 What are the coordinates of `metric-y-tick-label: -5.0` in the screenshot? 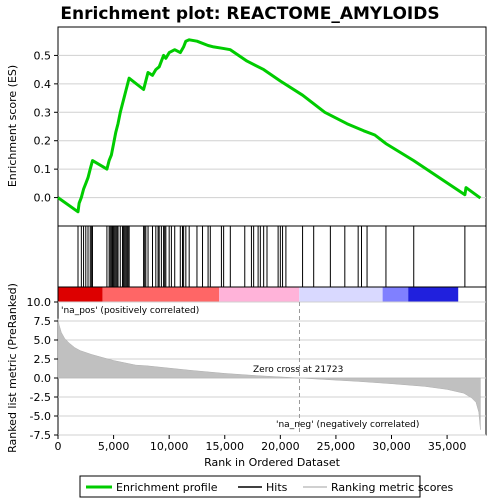 It's located at (40, 416).